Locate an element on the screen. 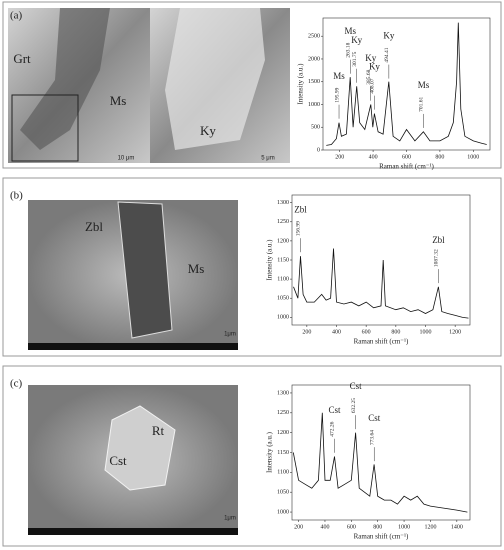  annotation-value: 263.18 is located at coordinates (349, 49).